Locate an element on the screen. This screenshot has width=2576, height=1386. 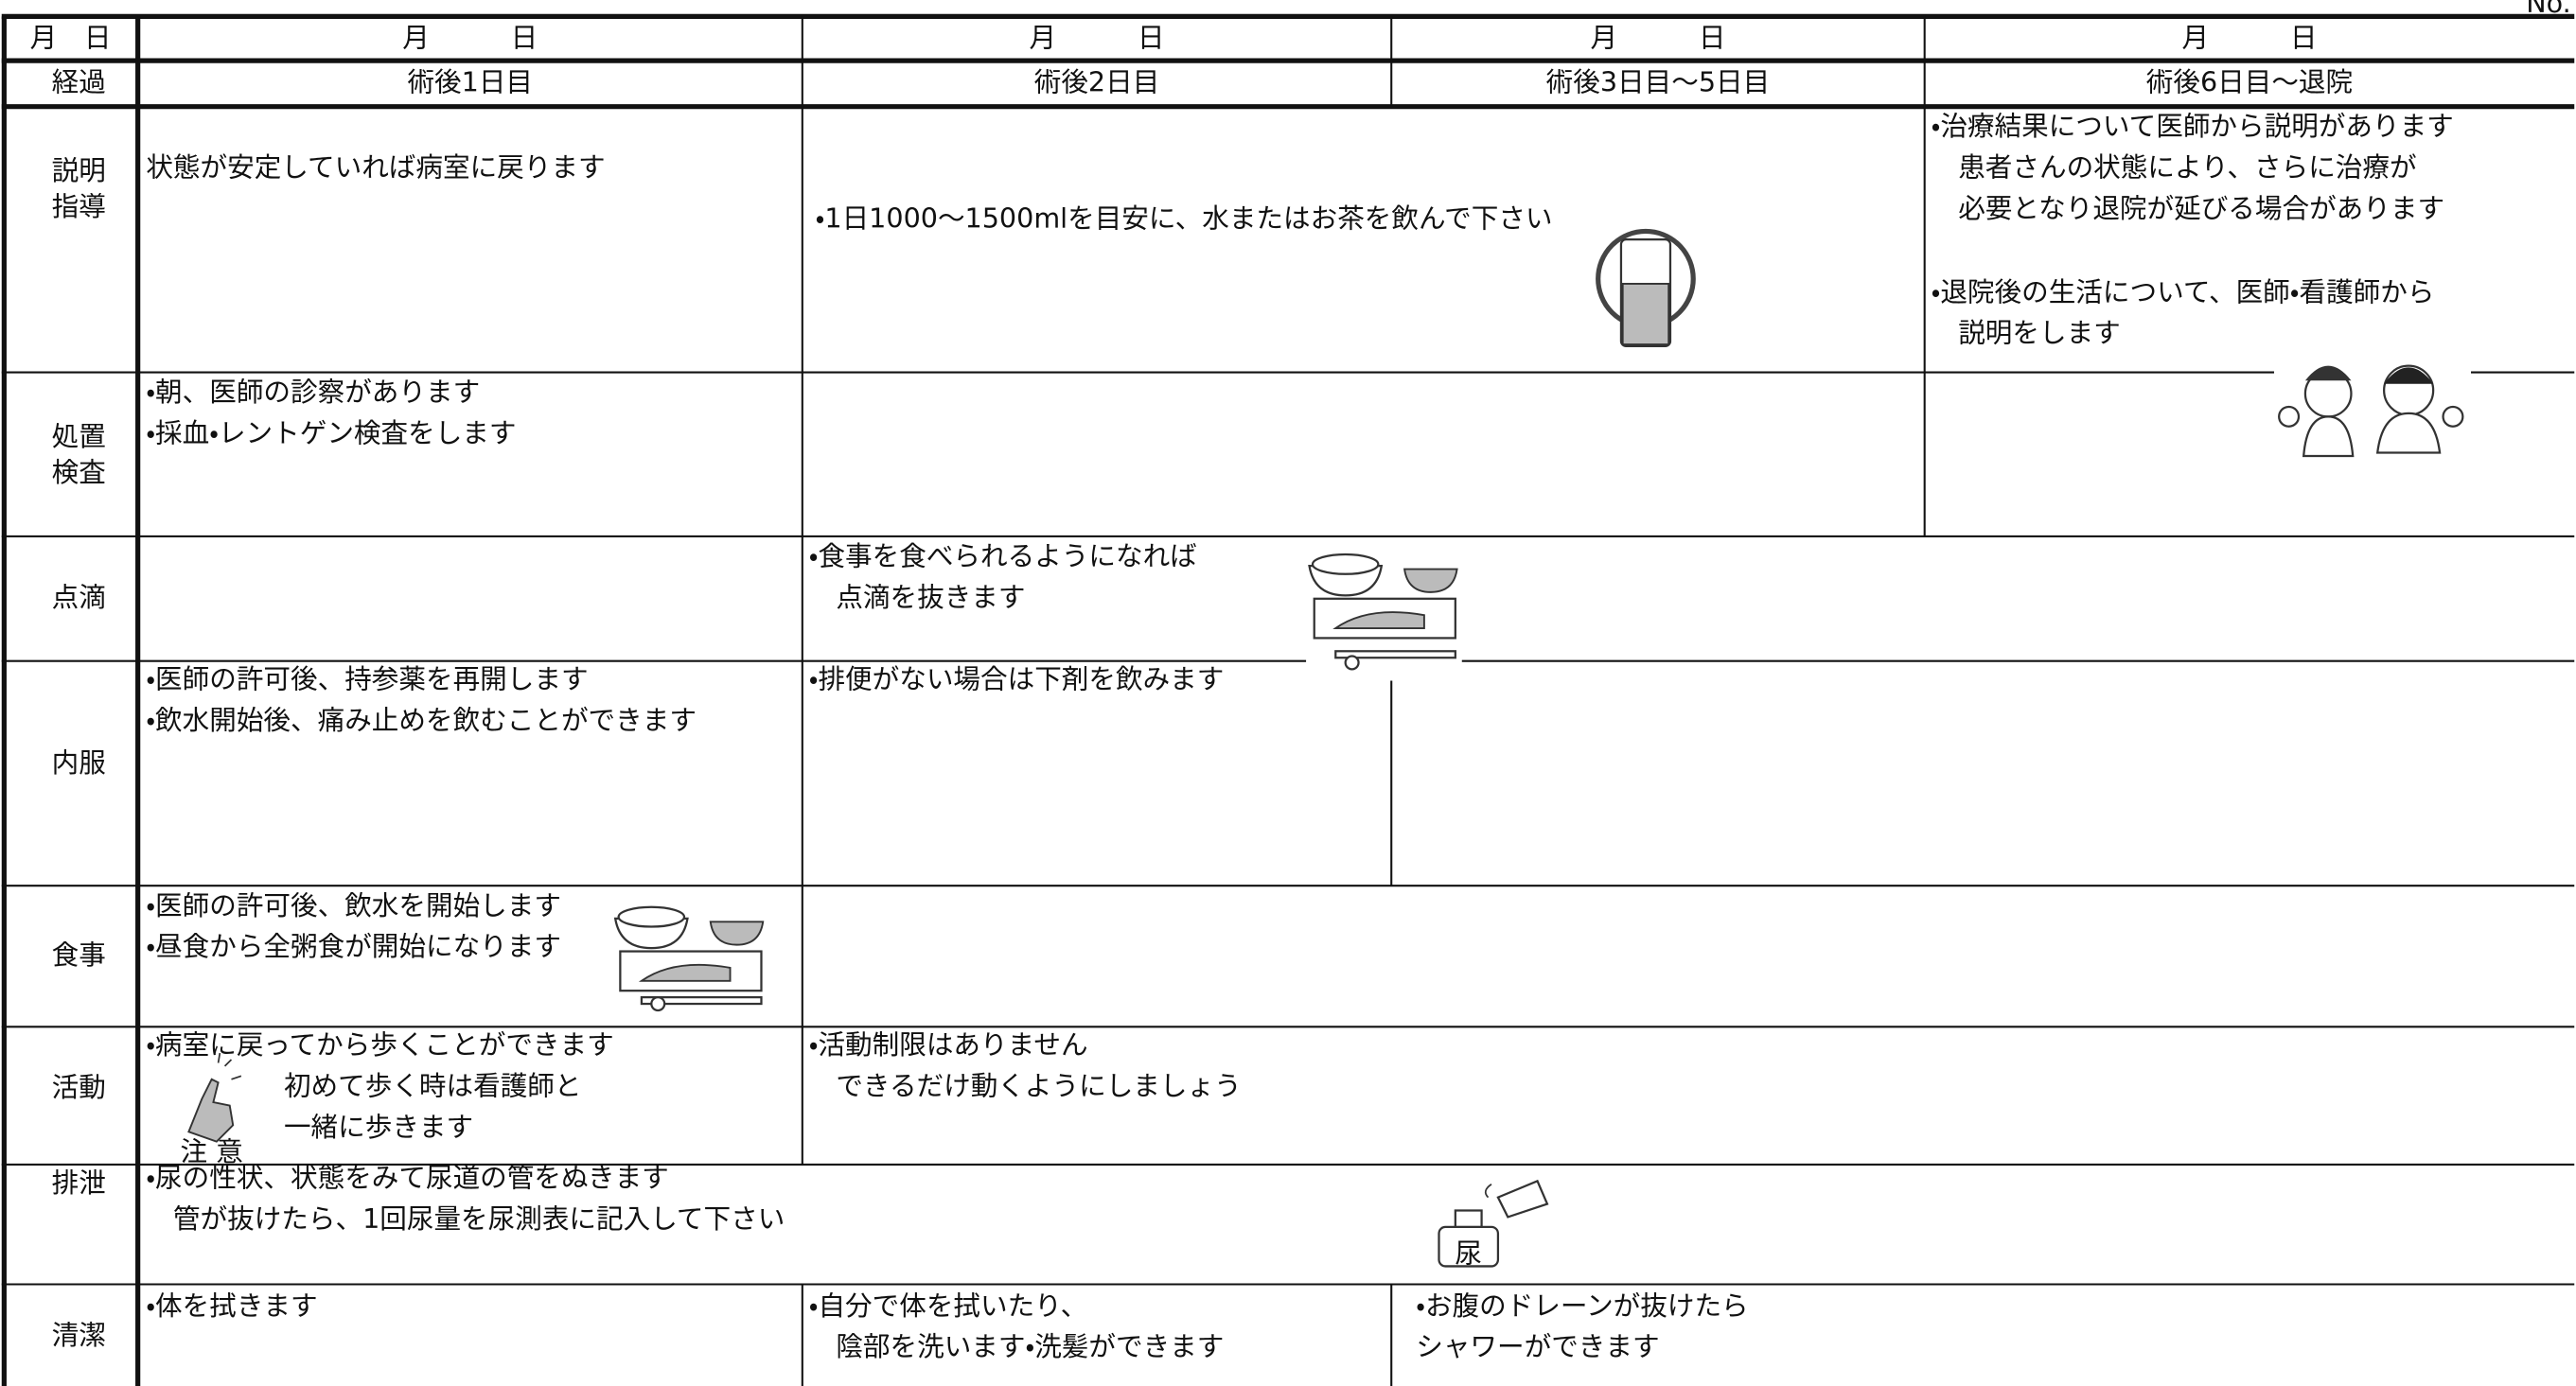
row-label: 食事 is located at coordinates (79, 955).